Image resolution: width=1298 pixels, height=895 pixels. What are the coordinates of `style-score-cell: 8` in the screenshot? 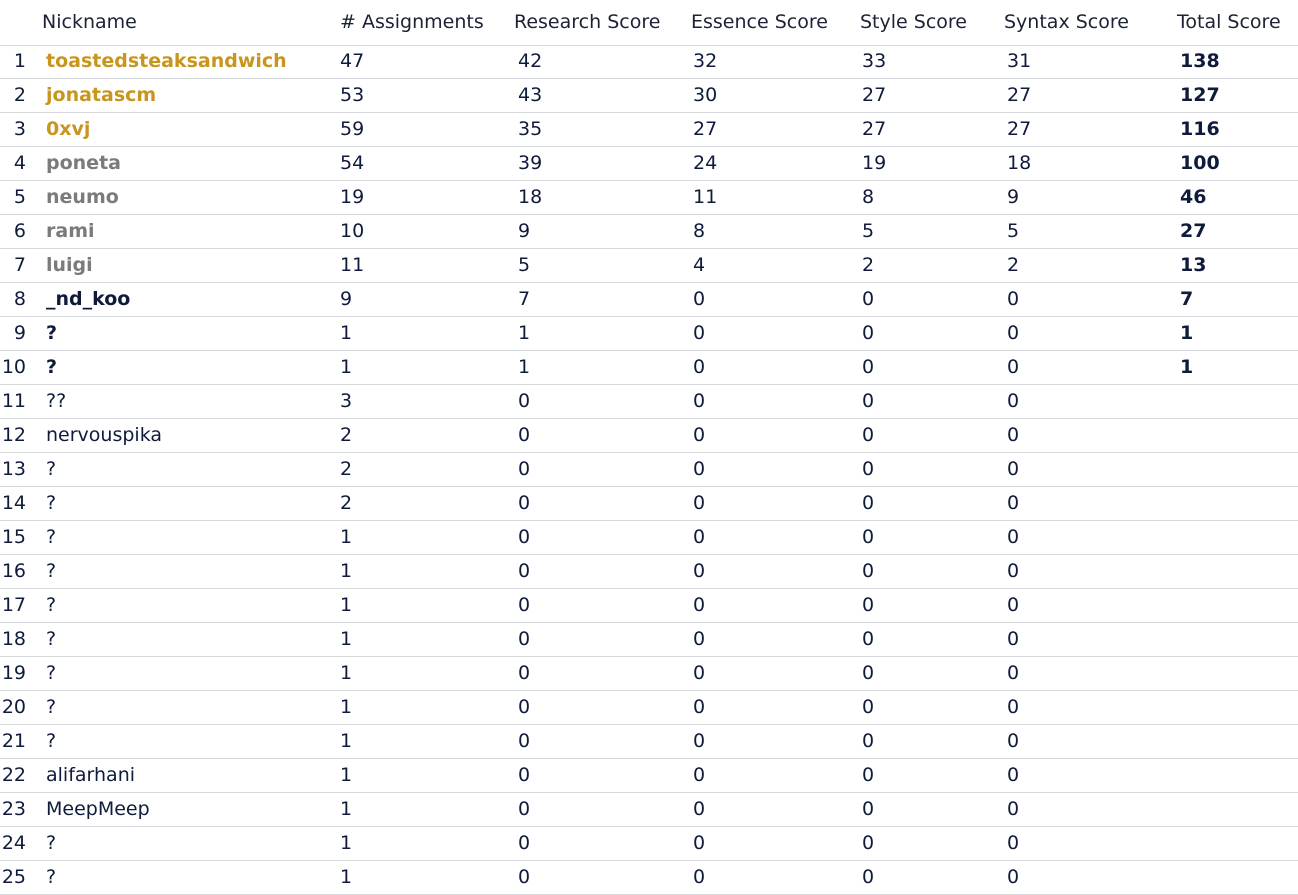 It's located at (868, 197).